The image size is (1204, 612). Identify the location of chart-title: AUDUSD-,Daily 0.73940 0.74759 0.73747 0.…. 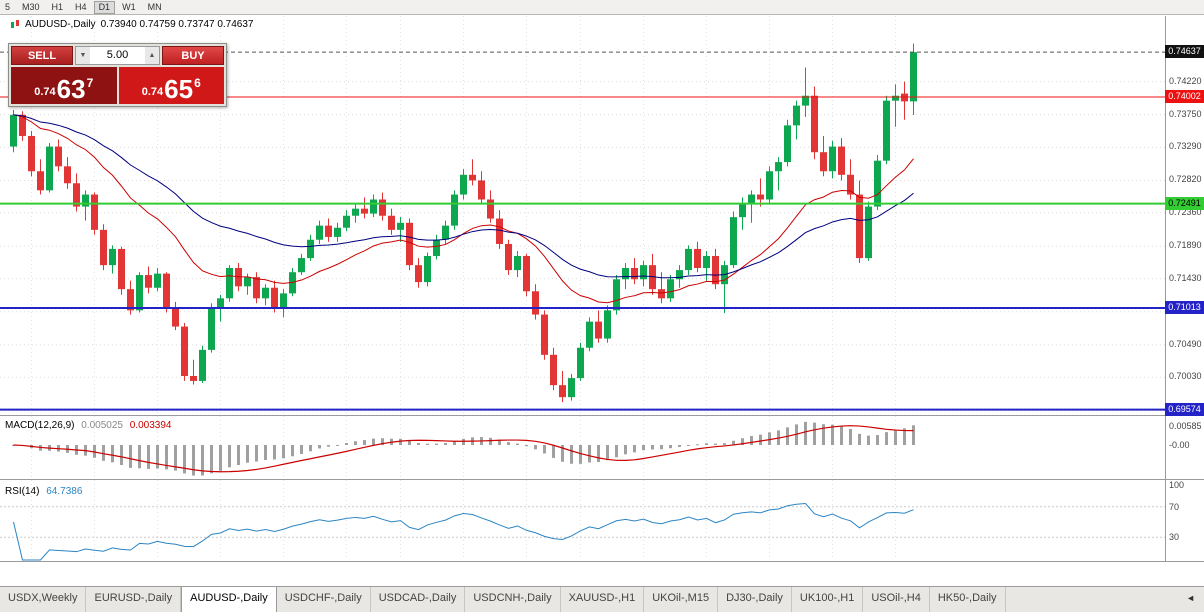
(132, 24).